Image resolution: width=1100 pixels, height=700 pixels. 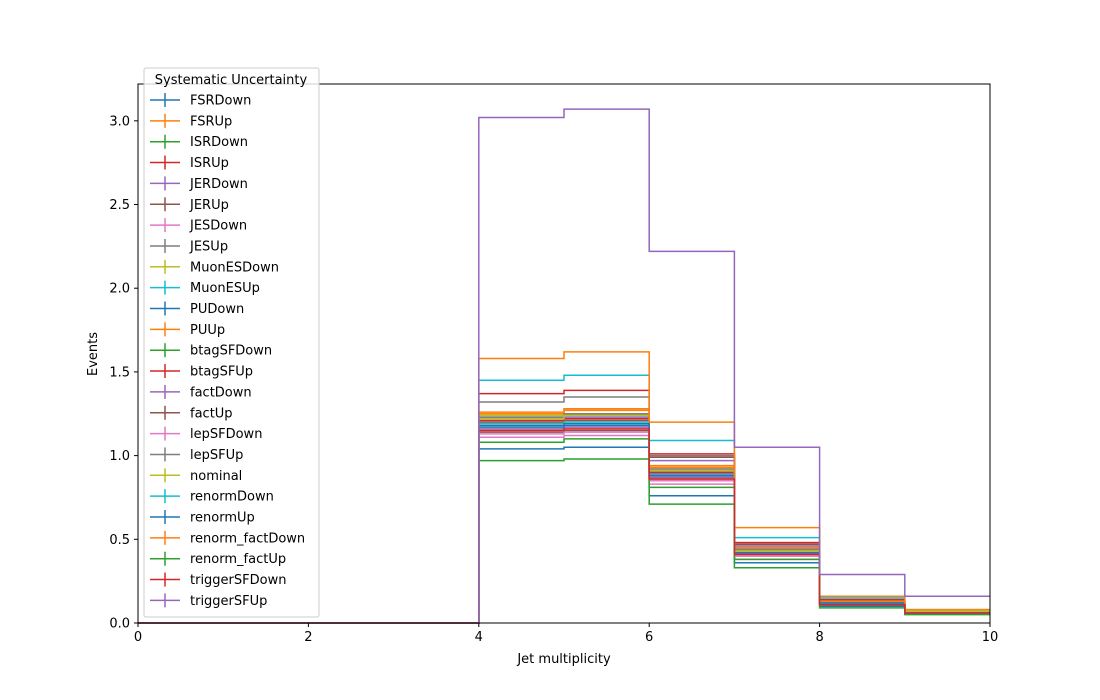 What do you see at coordinates (228, 601) in the screenshot?
I see `legend-label: triggerSFUp` at bounding box center [228, 601].